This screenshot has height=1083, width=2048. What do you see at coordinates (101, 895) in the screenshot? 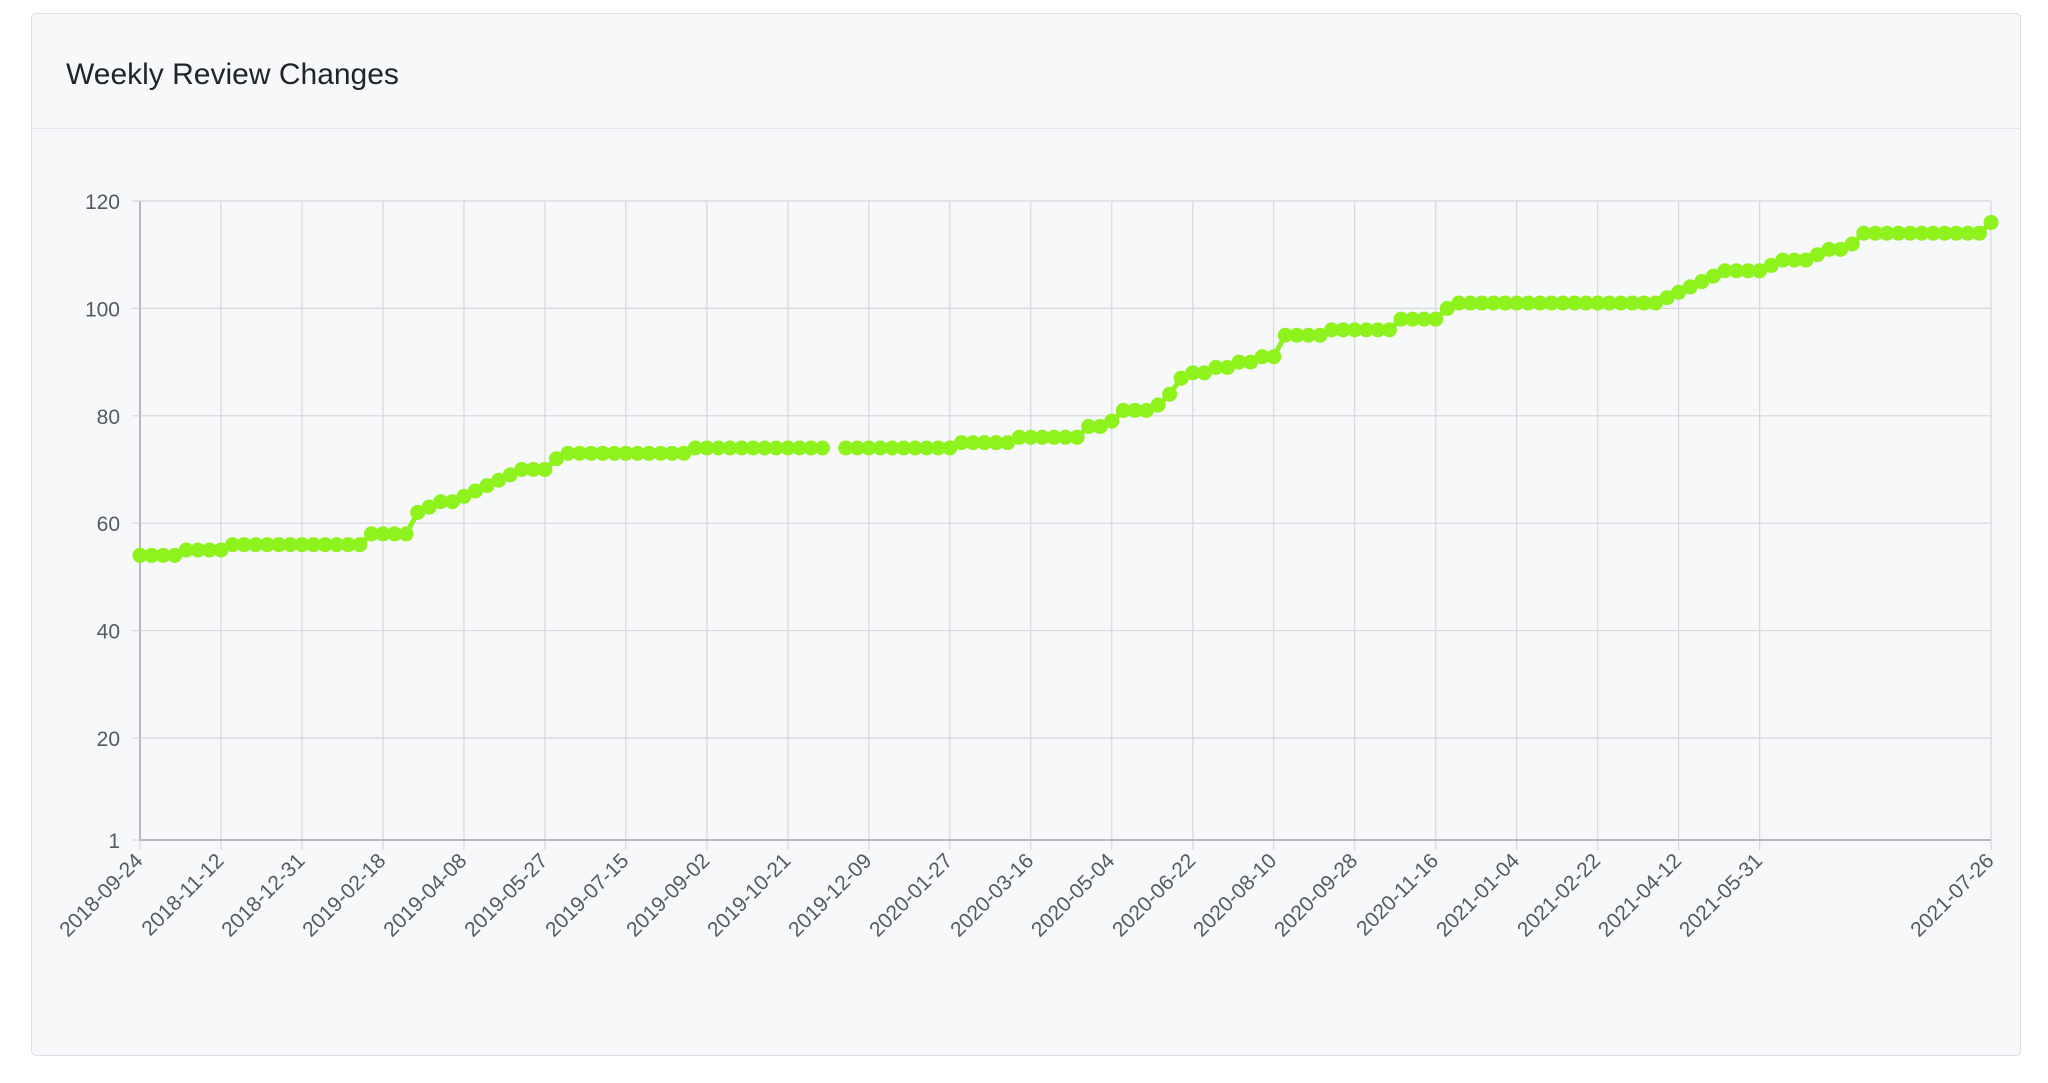
I see `x-tick-label: 2018-09-24` at bounding box center [101, 895].